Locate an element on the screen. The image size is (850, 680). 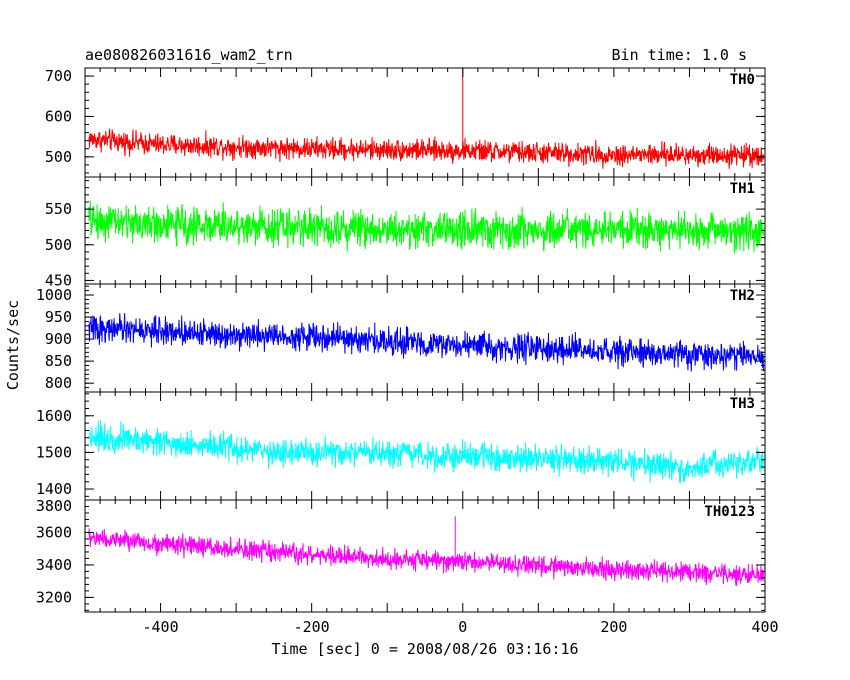
x-tick-label: 200 is located at coordinates (613, 627).